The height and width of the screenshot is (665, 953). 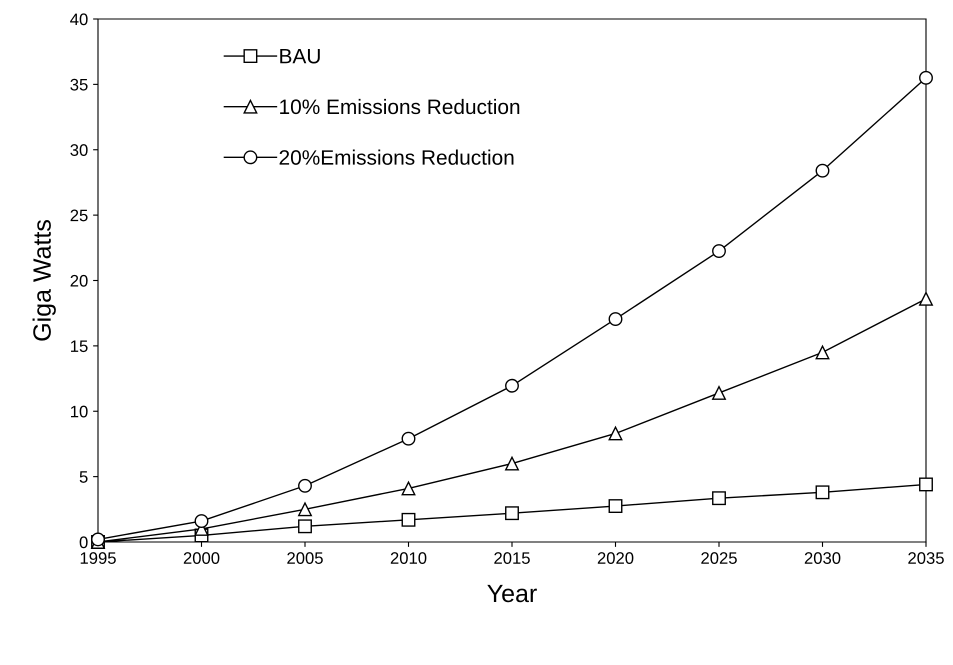 What do you see at coordinates (84, 477) in the screenshot?
I see `y-tick-label: 5` at bounding box center [84, 477].